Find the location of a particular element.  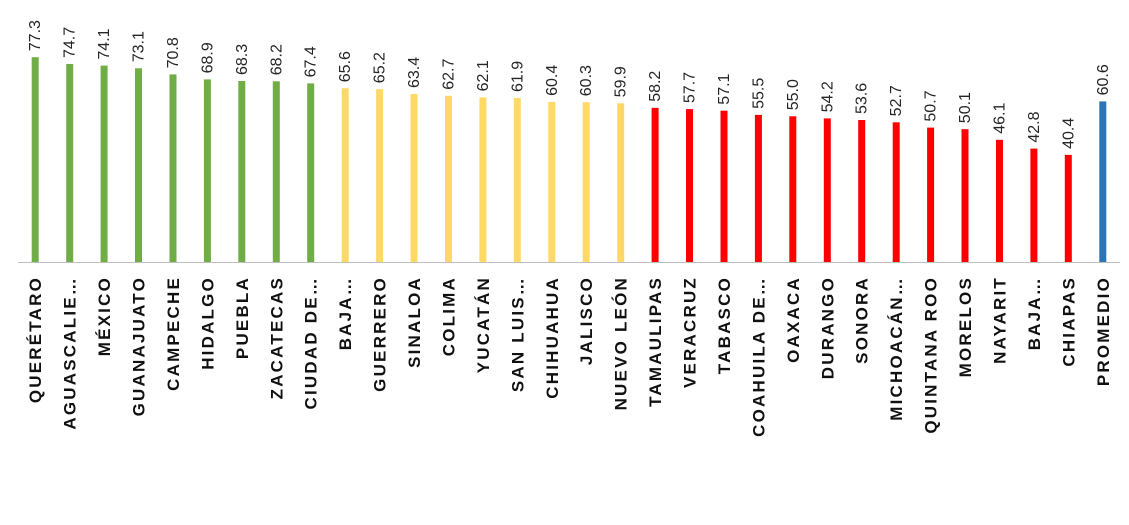

value-label: 65.6 is located at coordinates (345, 66).